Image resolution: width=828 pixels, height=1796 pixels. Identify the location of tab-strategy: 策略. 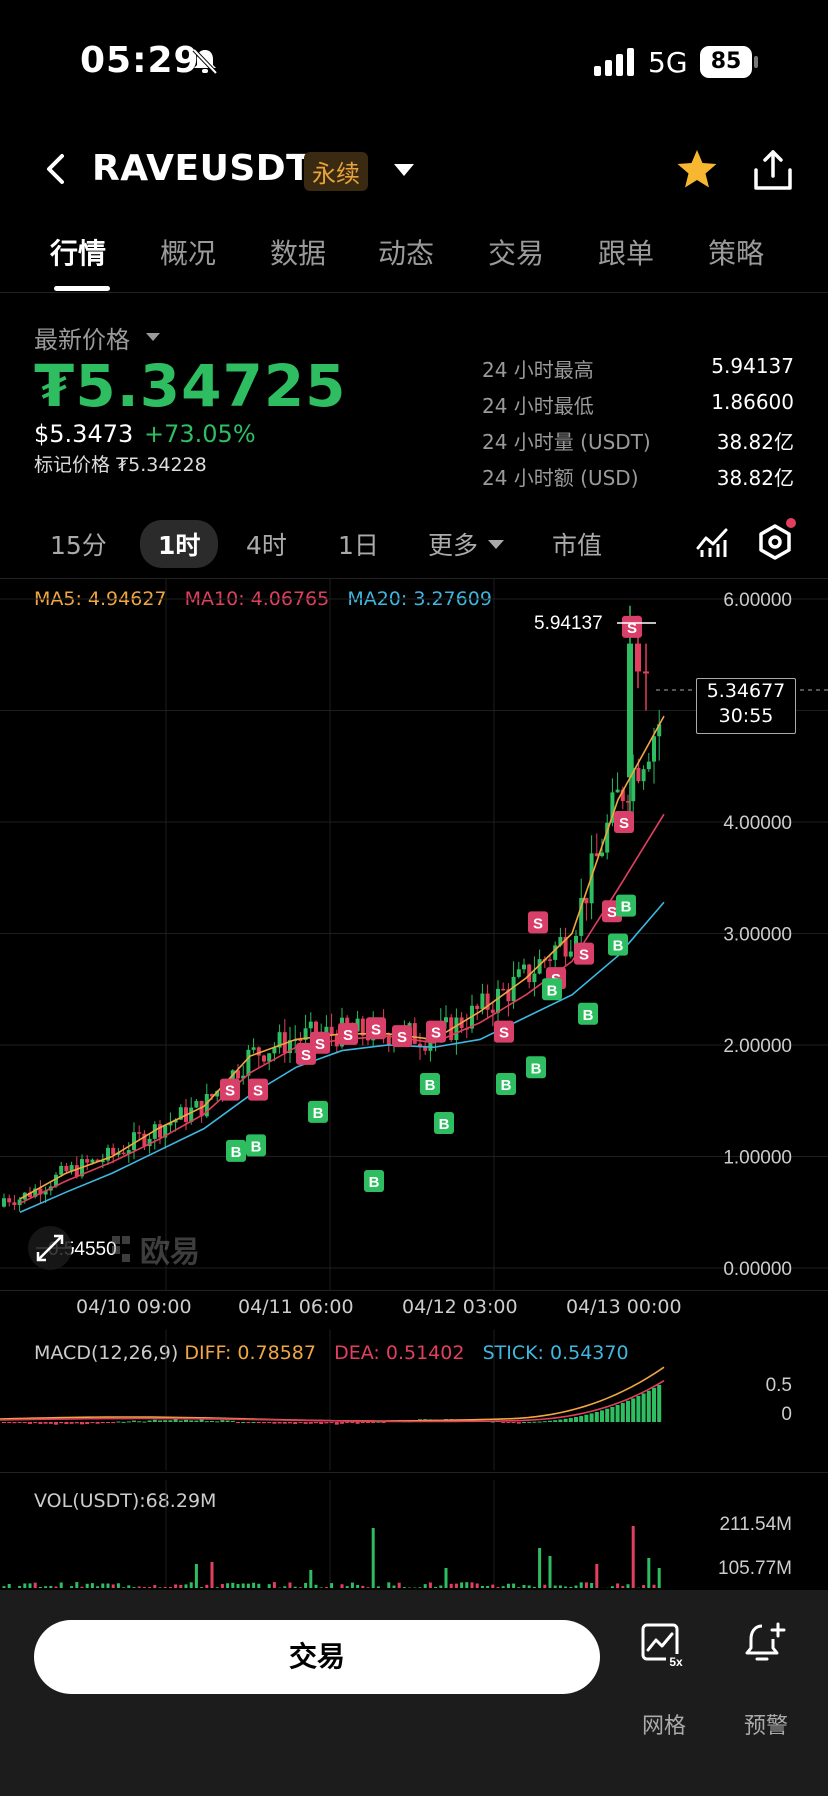
(736, 253).